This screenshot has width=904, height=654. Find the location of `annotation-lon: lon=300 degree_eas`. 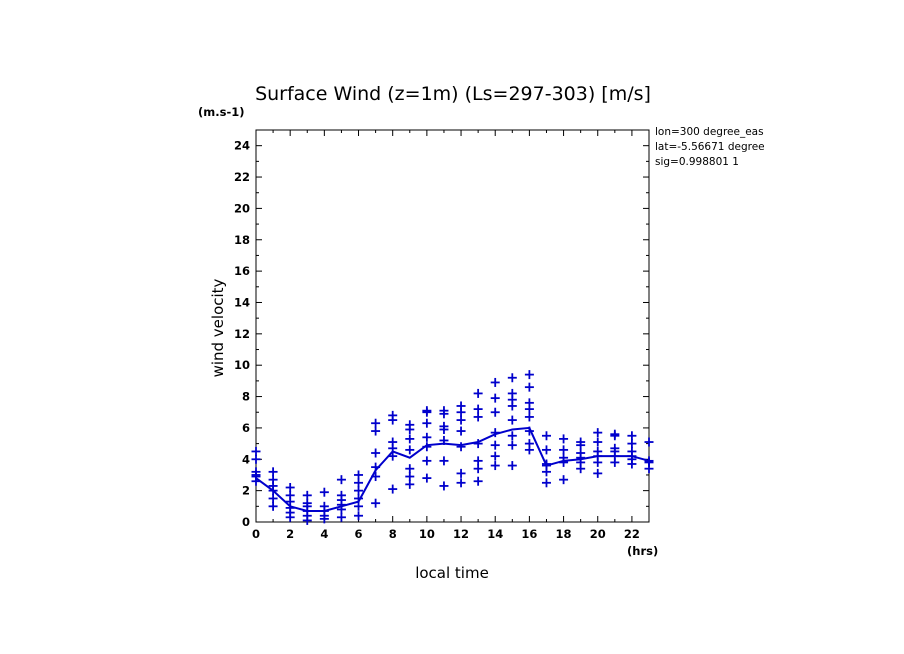

annotation-lon: lon=300 degree_eas is located at coordinates (709, 132).